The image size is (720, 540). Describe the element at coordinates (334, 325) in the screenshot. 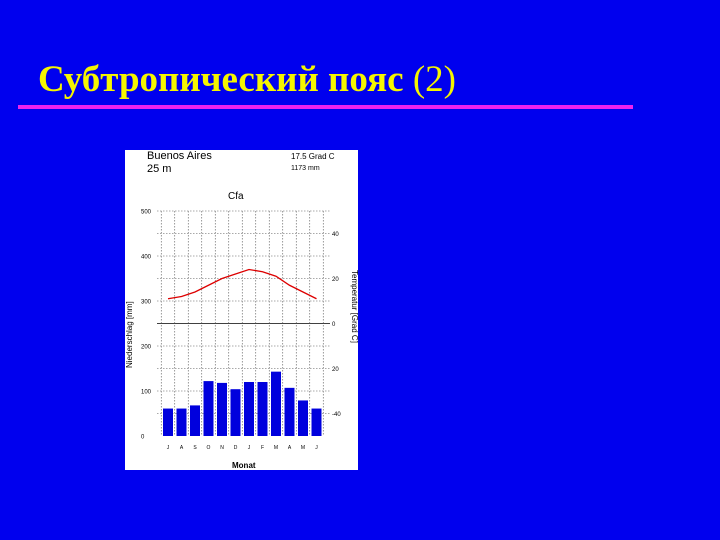

I see `y2-tick-label: 0` at that location.